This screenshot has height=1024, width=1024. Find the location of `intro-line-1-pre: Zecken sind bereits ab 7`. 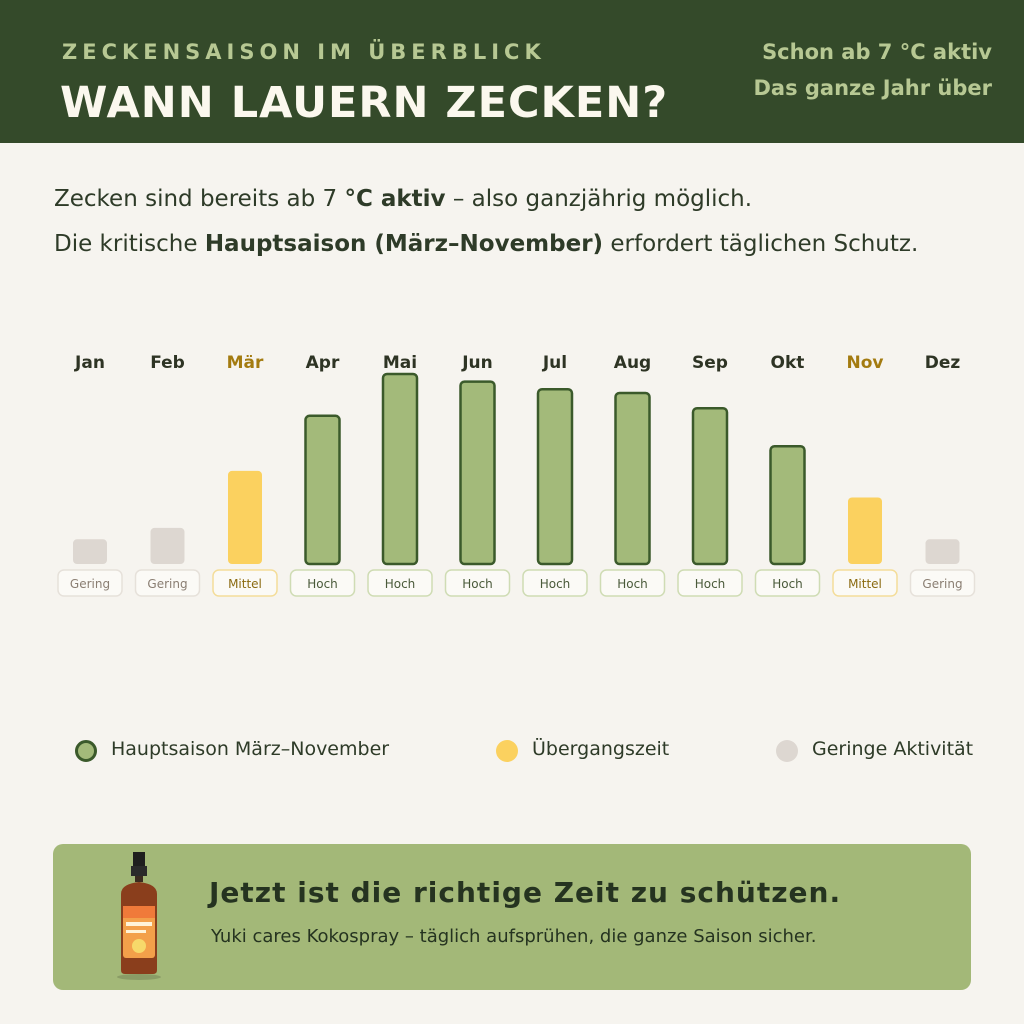

intro-line-1-pre: Zecken sind bereits ab 7 is located at coordinates (199, 199).